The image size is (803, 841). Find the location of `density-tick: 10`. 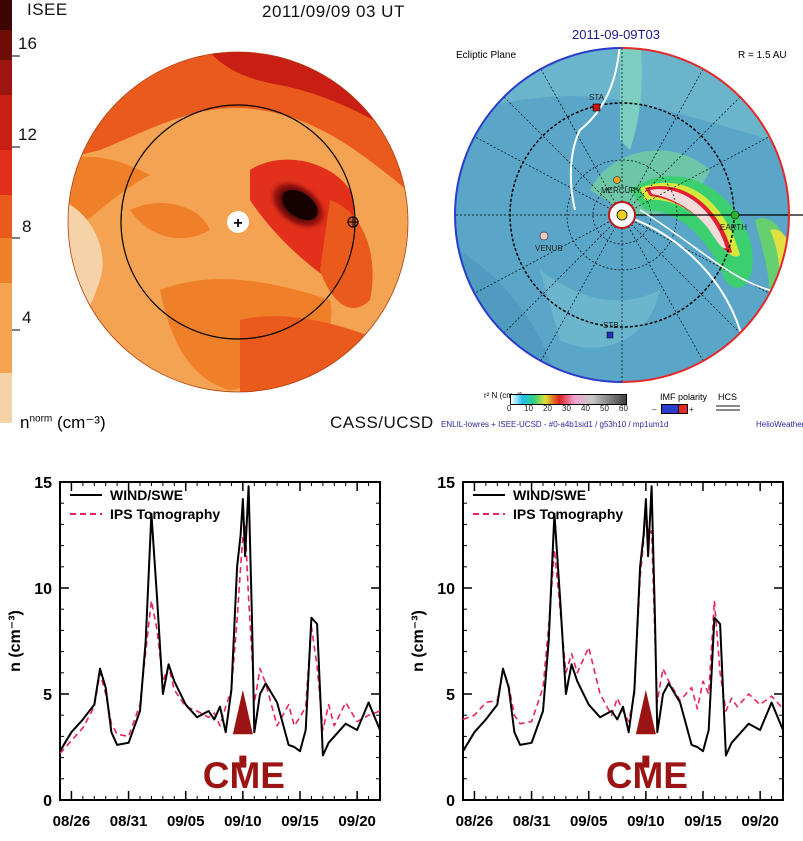

density-tick: 10 is located at coordinates (528, 408).